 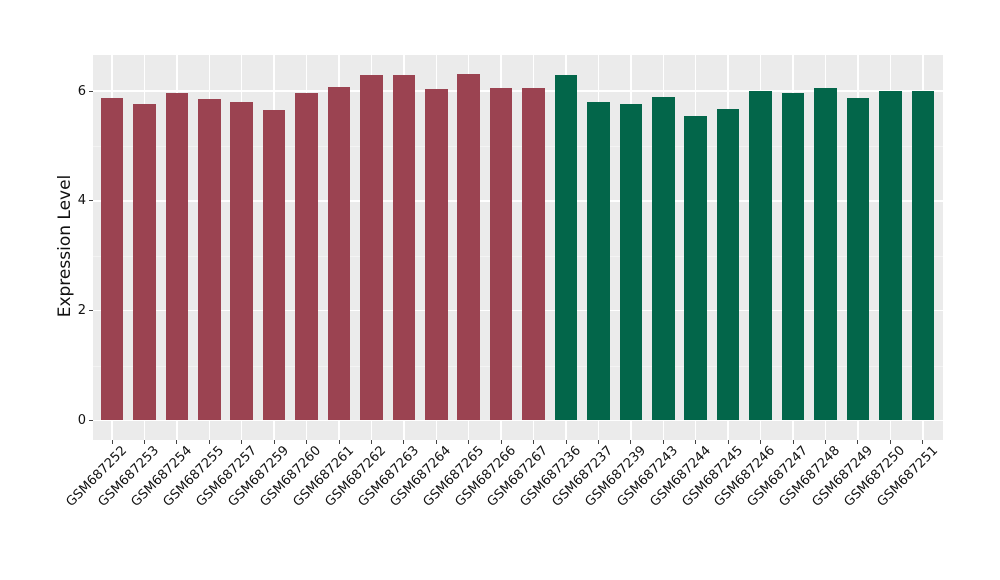 What do you see at coordinates (501, 254) in the screenshot?
I see `bar-GSM687266` at bounding box center [501, 254].